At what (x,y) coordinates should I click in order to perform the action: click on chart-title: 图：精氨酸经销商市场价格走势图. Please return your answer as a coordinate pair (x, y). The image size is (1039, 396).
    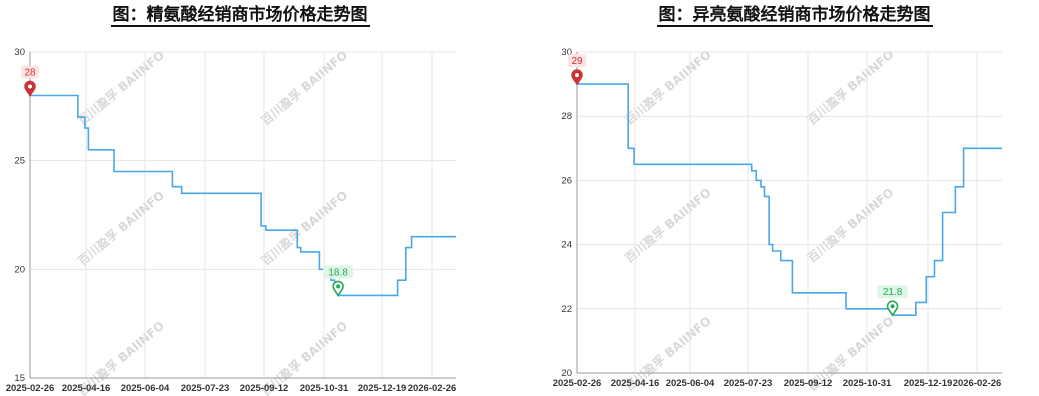
    Looking at the image, I should click on (240, 16).